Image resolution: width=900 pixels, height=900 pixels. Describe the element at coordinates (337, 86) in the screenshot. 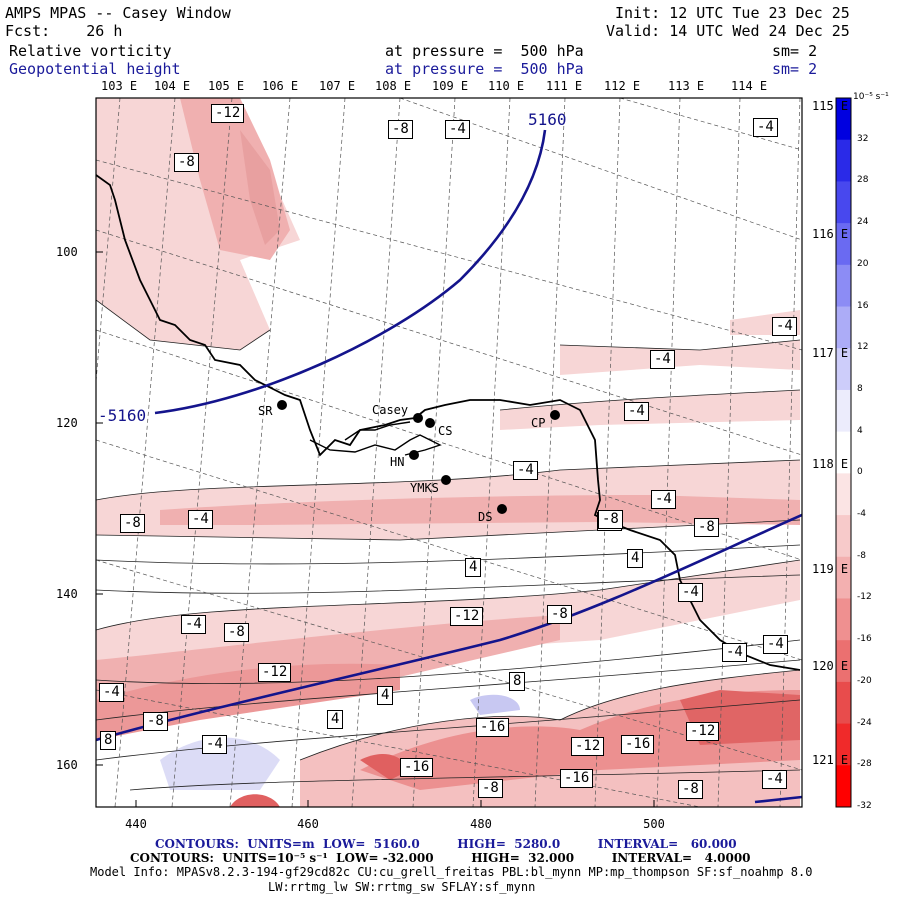

I see `lon-label: 107 E` at that location.